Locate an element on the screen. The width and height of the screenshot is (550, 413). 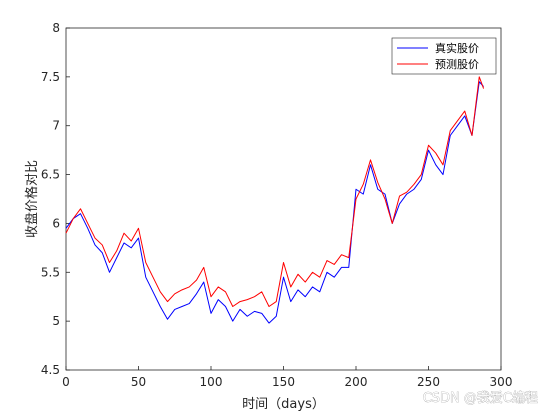
x-tick-label: 250 is located at coordinates (428, 382).